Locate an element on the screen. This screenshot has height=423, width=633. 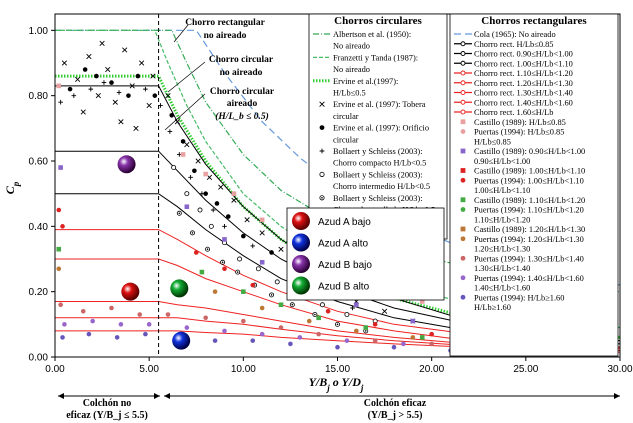
azud-legend-azud-b-bajo: Azud B bajo is located at coordinates (332, 264).